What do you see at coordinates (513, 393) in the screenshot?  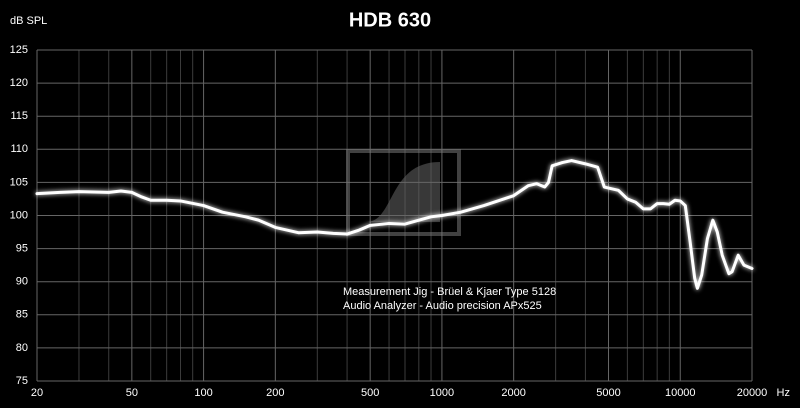 I see `x-tick-label: 2000` at bounding box center [513, 393].